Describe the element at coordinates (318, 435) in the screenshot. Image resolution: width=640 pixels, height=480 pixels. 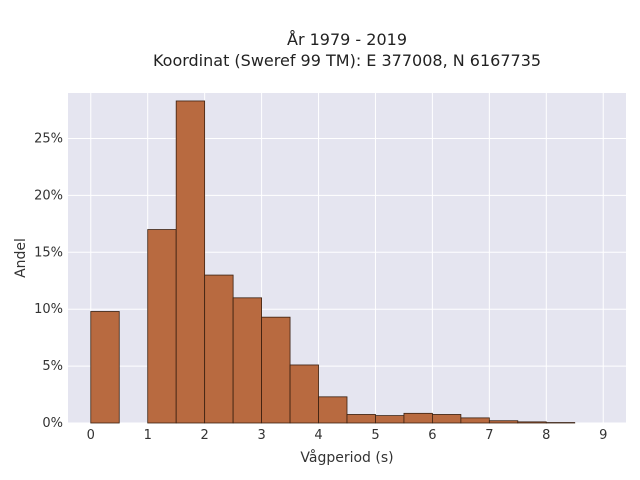
I see `x-tick-label-4: 4` at that location.